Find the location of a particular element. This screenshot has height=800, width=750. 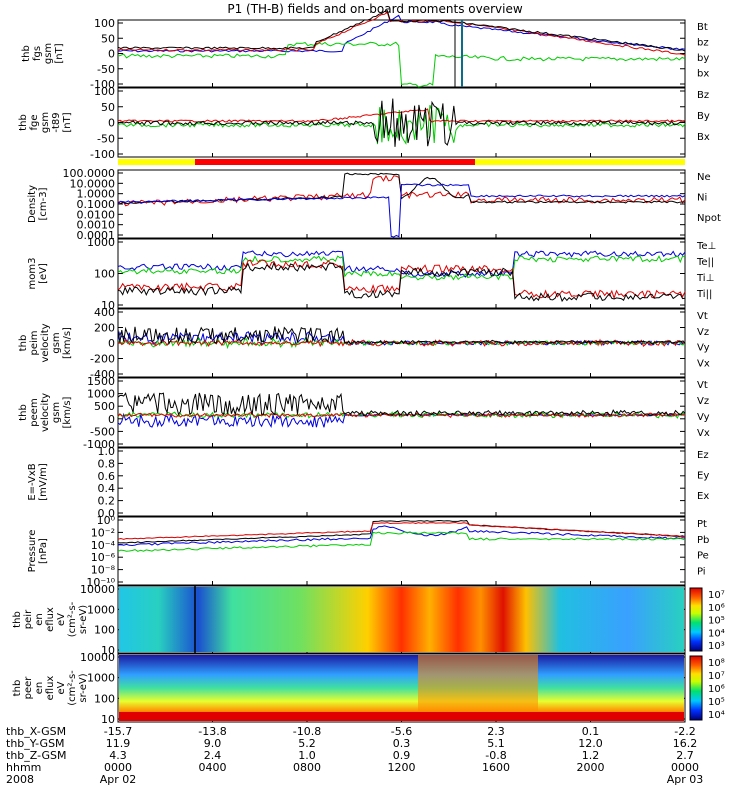

ephemeris-value: 2.3 is located at coordinates (496, 731).